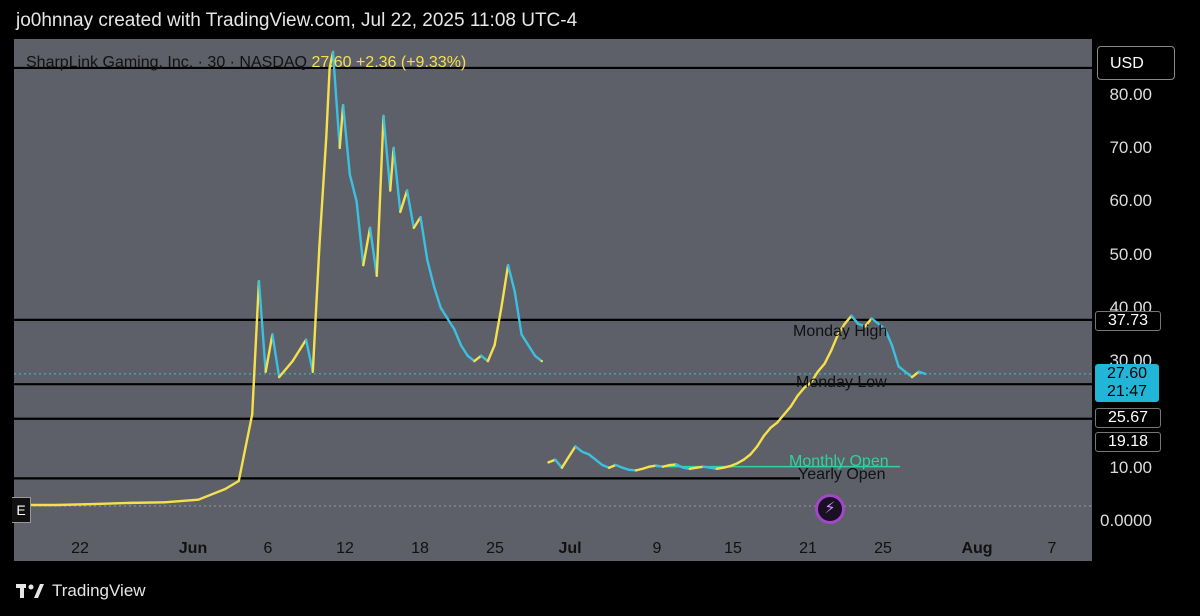 This screenshot has width=1200, height=616. I want to click on symbol-change: +2.36 (+9.33%), so click(411, 62).